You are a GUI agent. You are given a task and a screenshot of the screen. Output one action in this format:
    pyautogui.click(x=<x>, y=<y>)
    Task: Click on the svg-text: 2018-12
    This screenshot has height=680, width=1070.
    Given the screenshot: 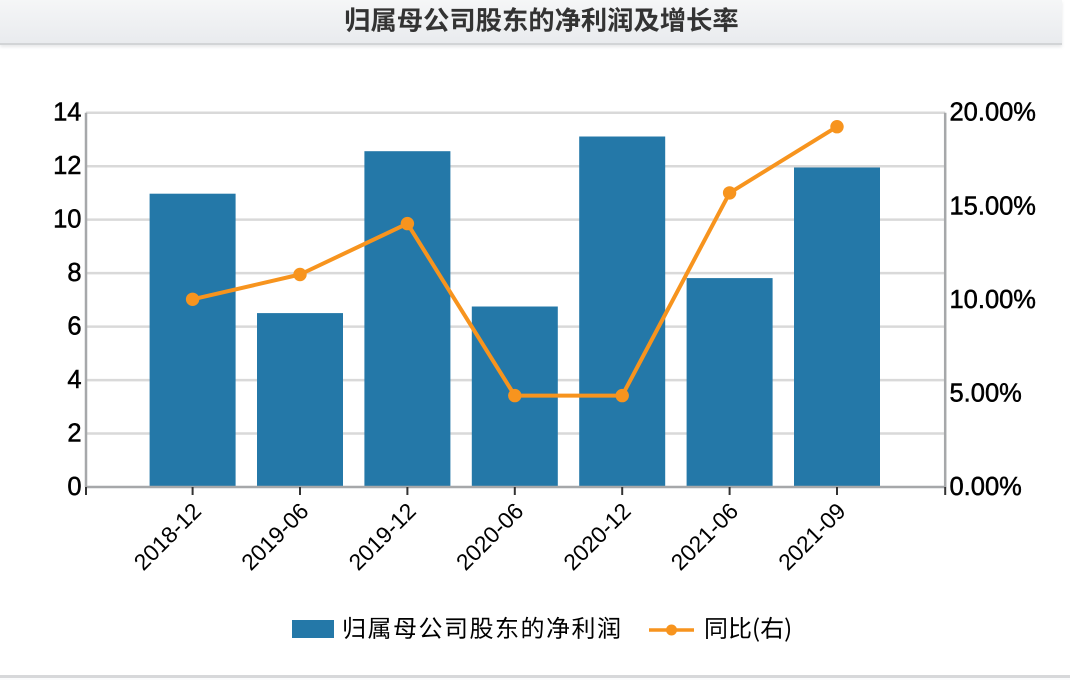 What is the action you would take?
    pyautogui.click(x=168, y=537)
    